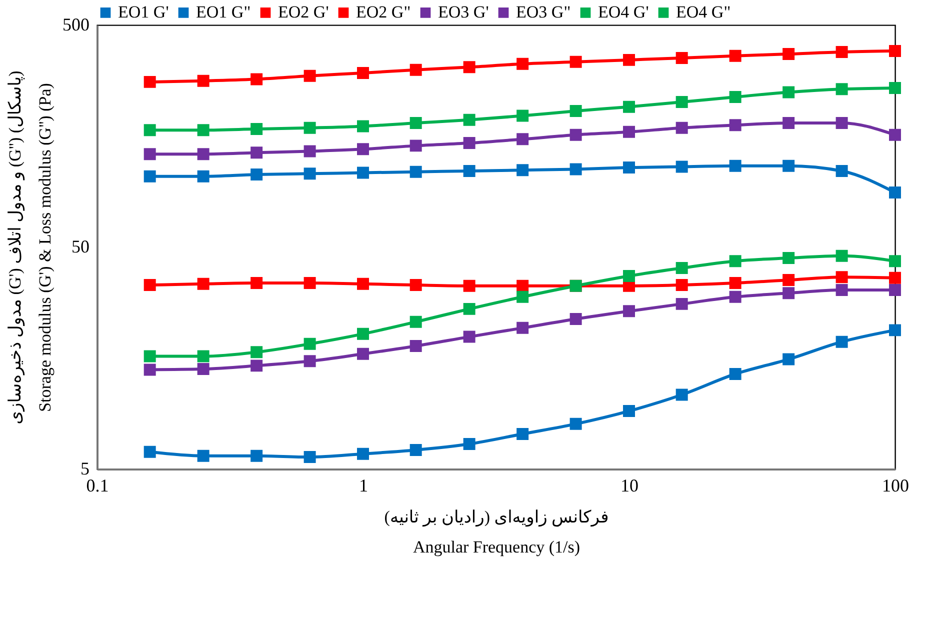  Describe the element at coordinates (629, 486) in the screenshot. I see `x-tick-label: 10` at that location.